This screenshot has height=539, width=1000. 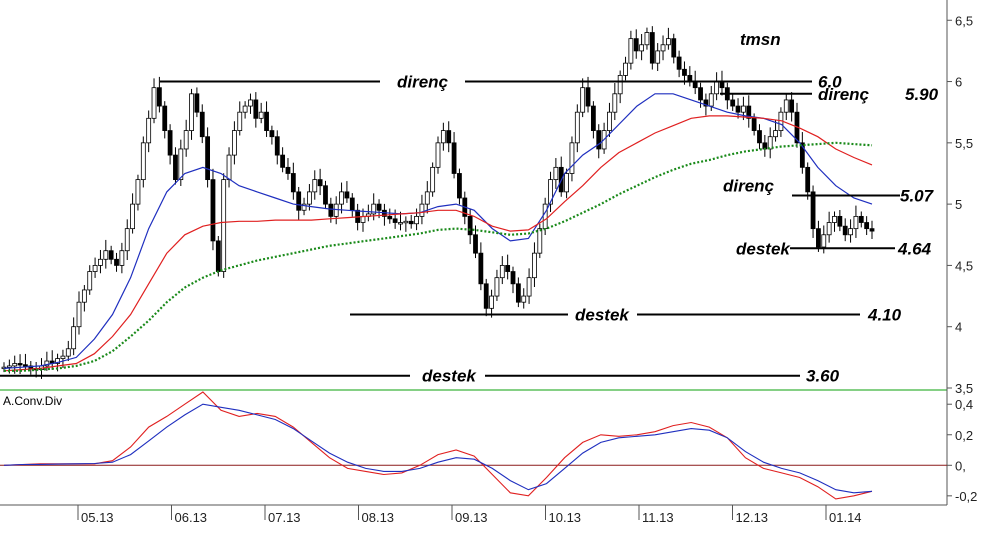 I want to click on date-tick-label: 06.13, so click(x=191, y=517).